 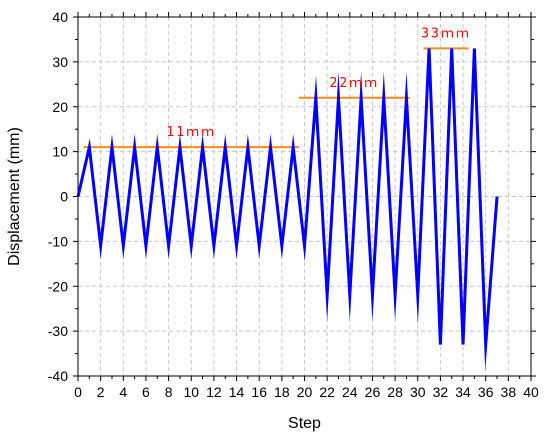 I want to click on x-tick-label: 26, so click(x=373, y=392).